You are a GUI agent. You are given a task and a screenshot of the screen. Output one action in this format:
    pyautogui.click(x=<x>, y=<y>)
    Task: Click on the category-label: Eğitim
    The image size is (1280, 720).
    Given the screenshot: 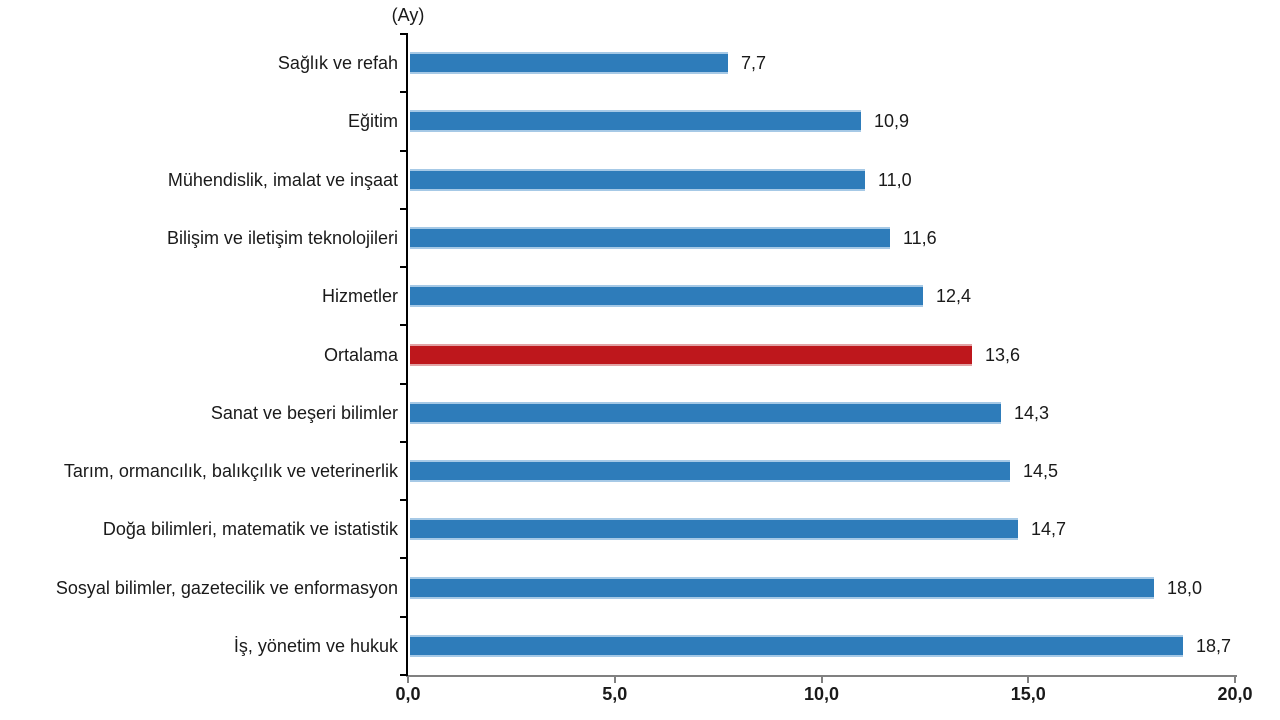 What is the action you would take?
    pyautogui.click(x=372, y=121)
    